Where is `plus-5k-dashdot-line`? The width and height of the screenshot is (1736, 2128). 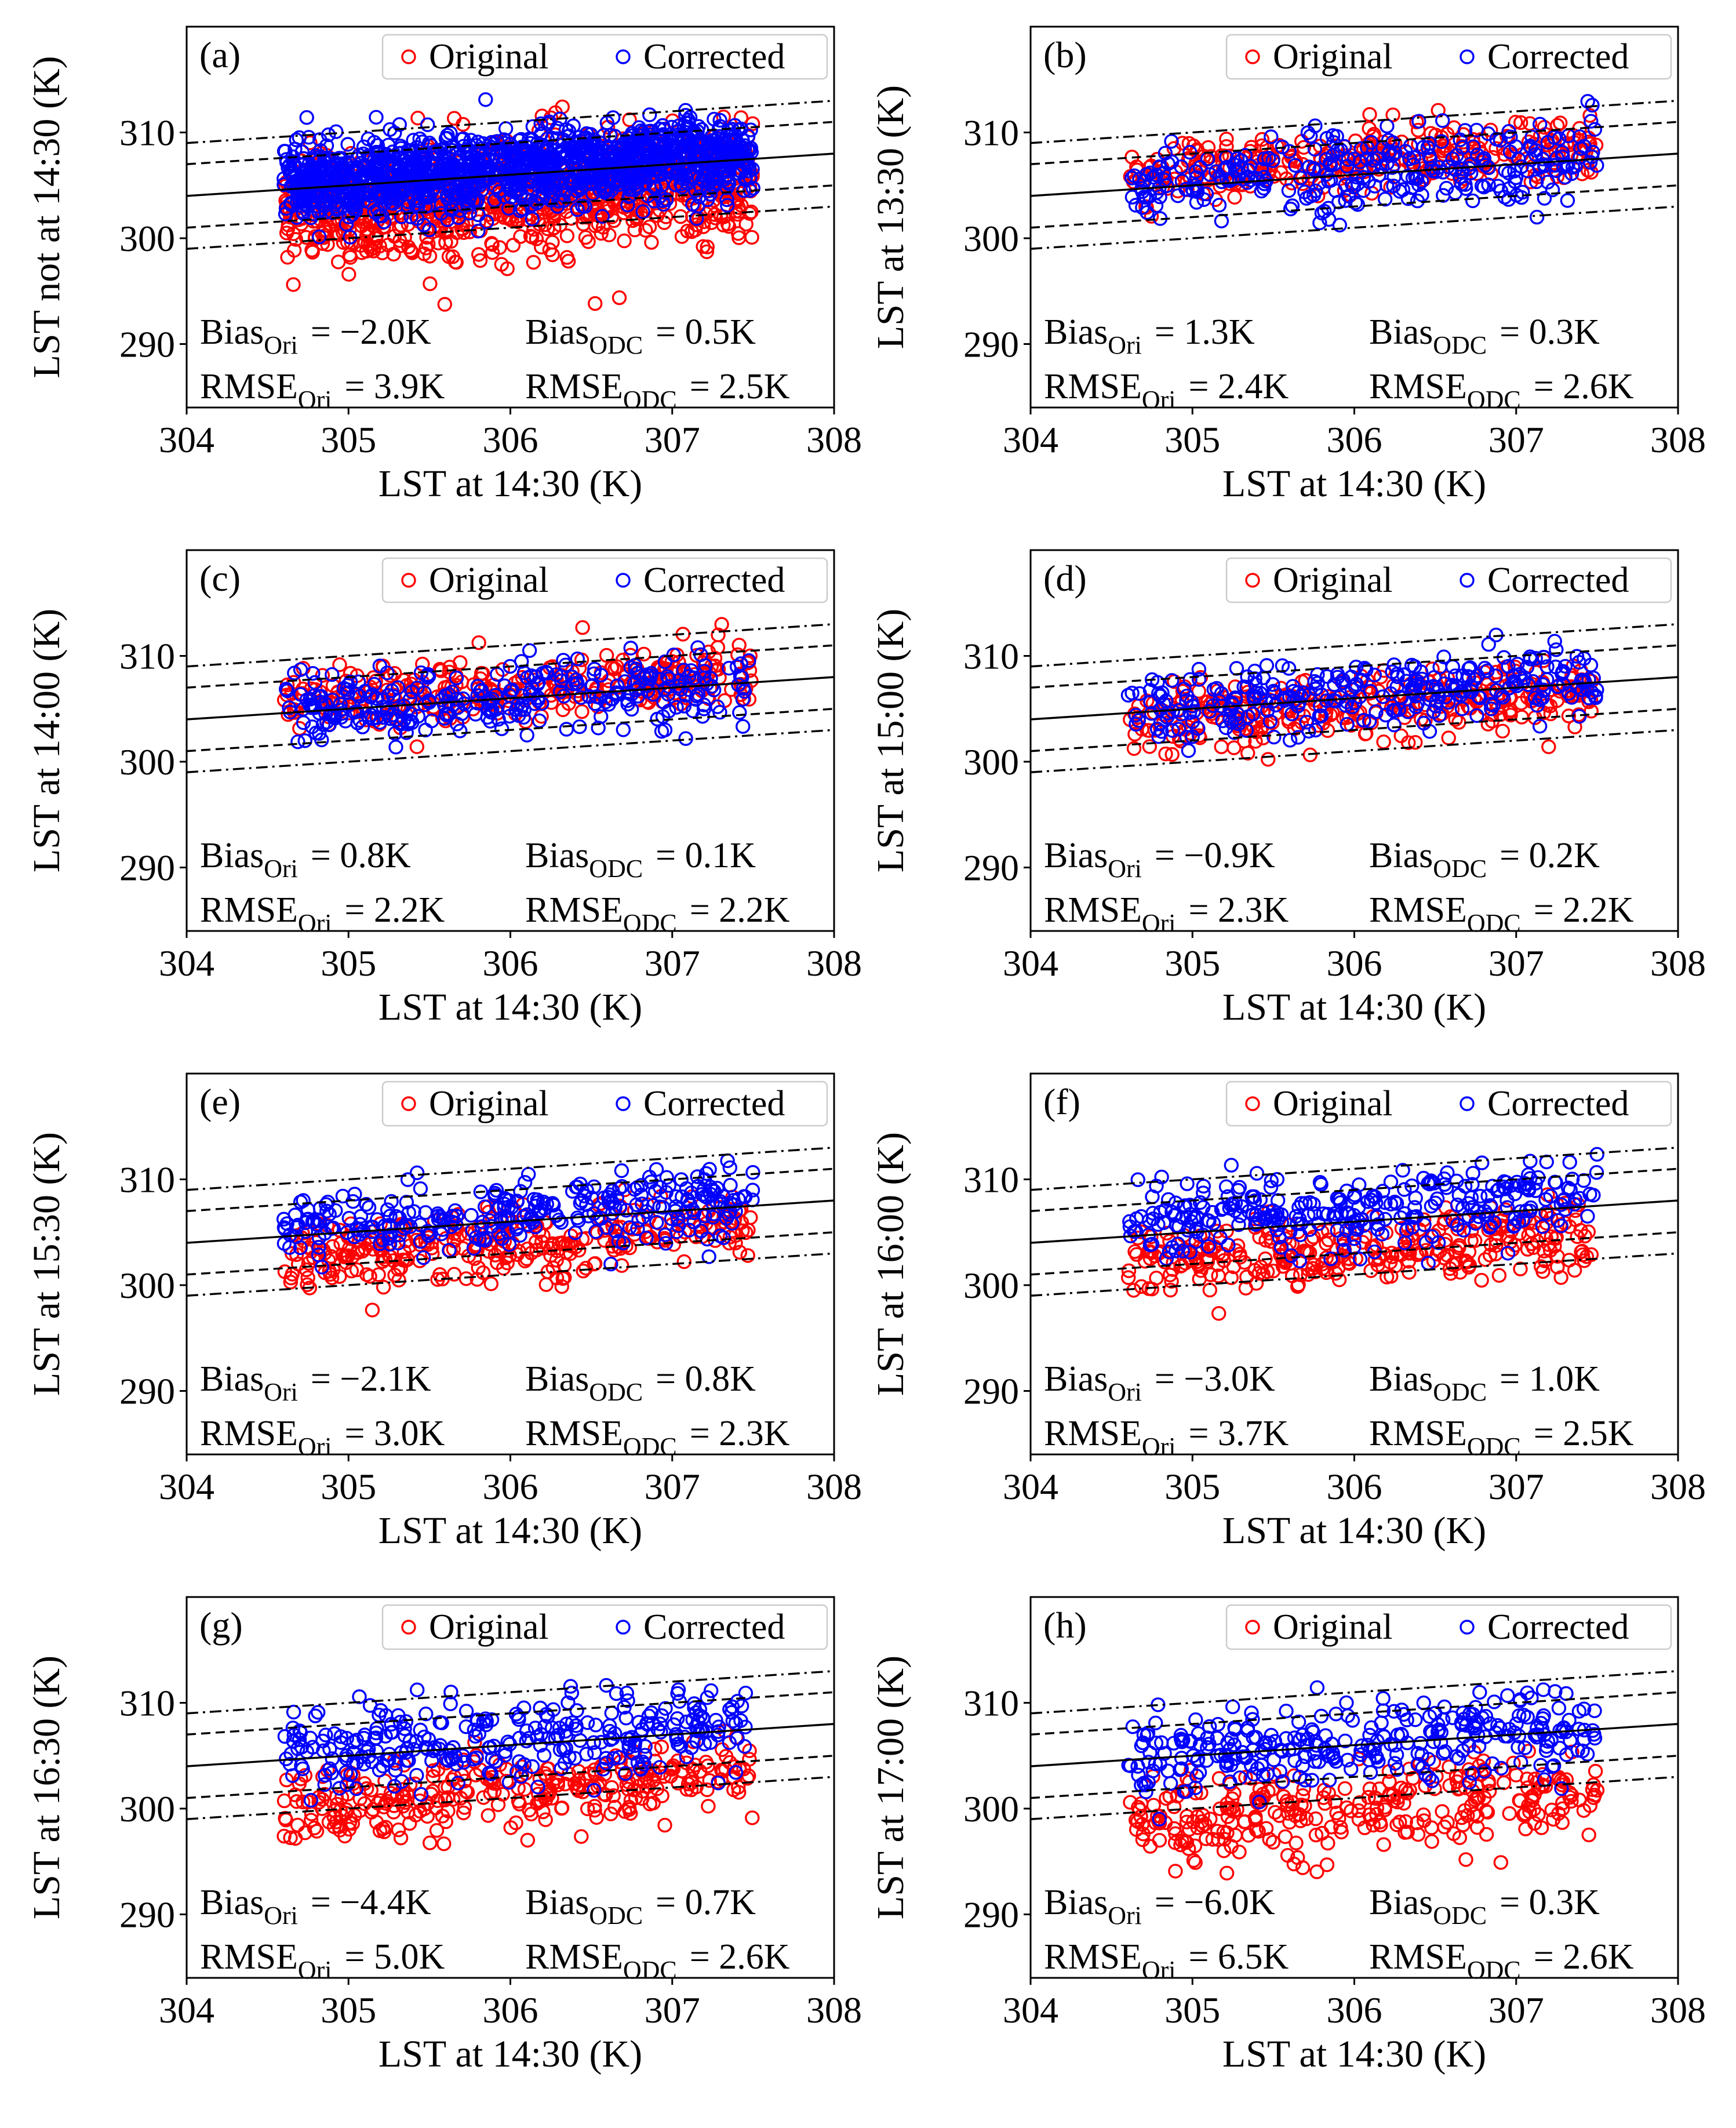
plus-5k-dashdot-line is located at coordinates (1355, 122).